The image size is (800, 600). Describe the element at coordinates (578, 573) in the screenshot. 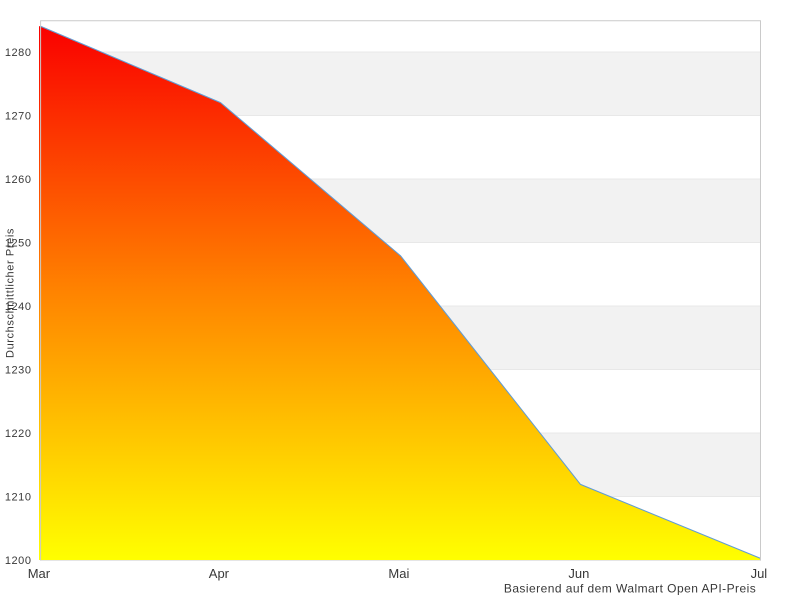

I see `svg-text: Jun` at that location.